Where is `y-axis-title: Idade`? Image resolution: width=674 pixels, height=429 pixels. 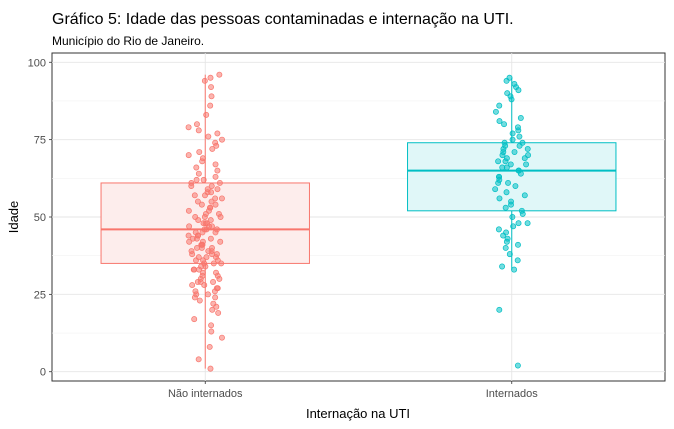
y-axis-title: Idade is located at coordinates (13, 217).